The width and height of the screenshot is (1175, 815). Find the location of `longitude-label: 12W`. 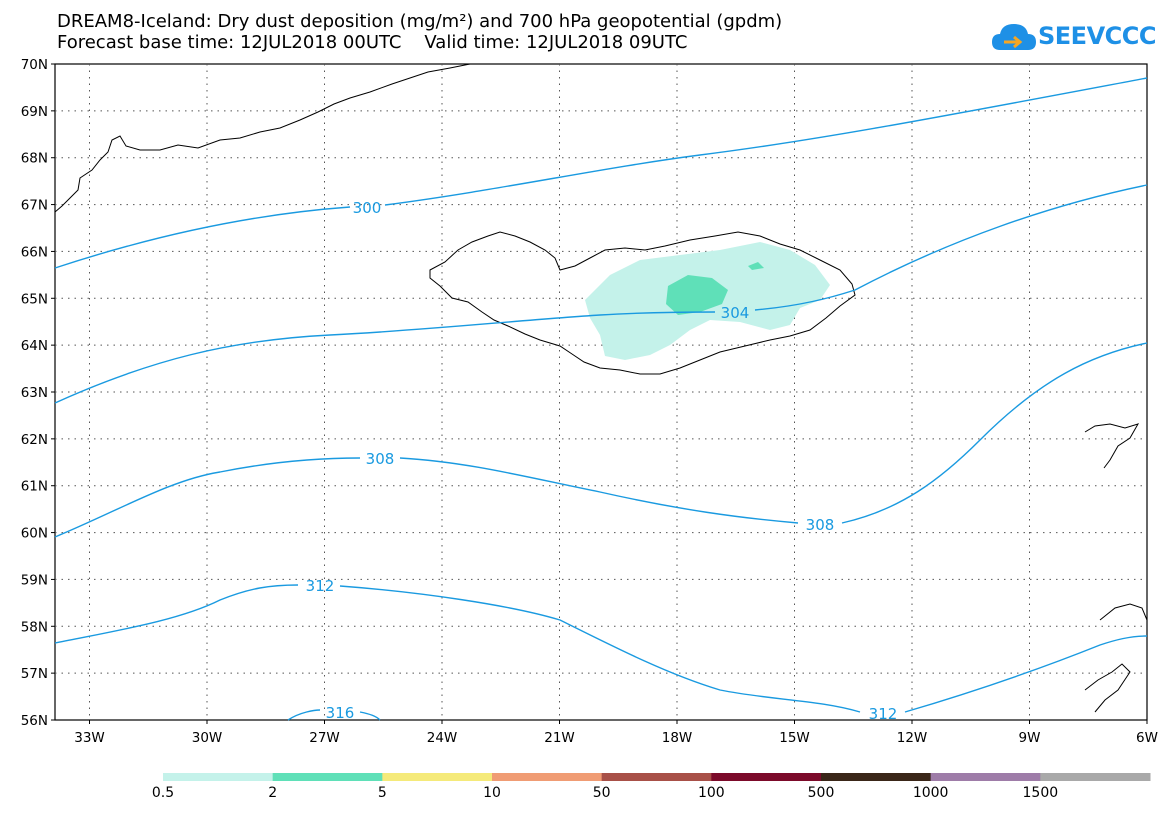

longitude-label: 12W is located at coordinates (912, 738).